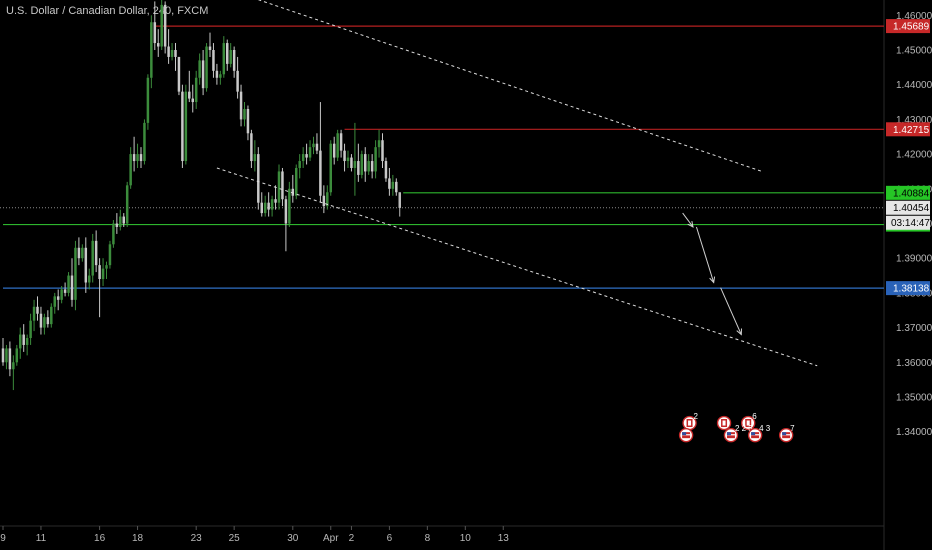 The height and width of the screenshot is (550, 932). Describe the element at coordinates (235, 538) in the screenshot. I see `time-tick-label: 25` at that location.